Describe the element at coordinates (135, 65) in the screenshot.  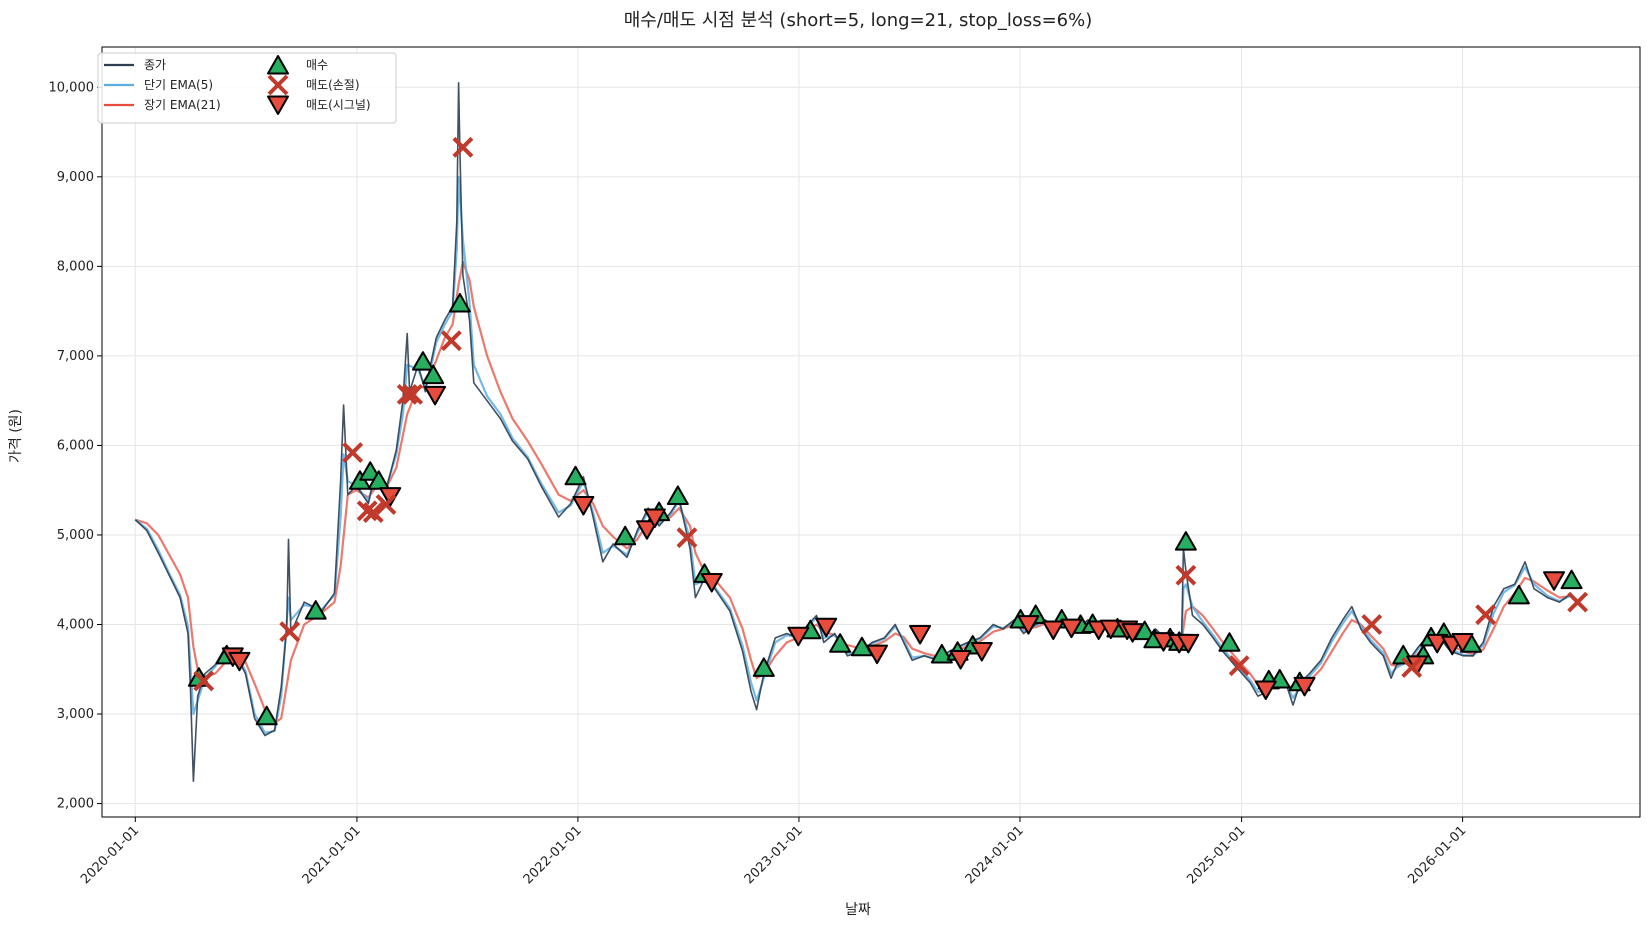
I see `legend-item: 종가` at that location.